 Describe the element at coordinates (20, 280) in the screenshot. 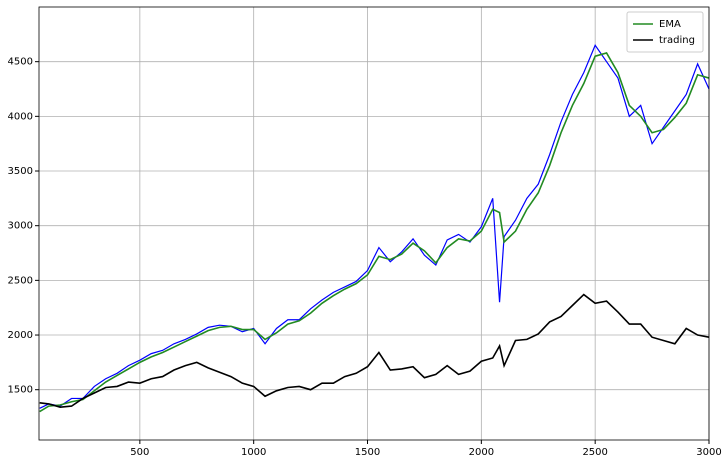

I see `y-tick-label: 2500` at that location.